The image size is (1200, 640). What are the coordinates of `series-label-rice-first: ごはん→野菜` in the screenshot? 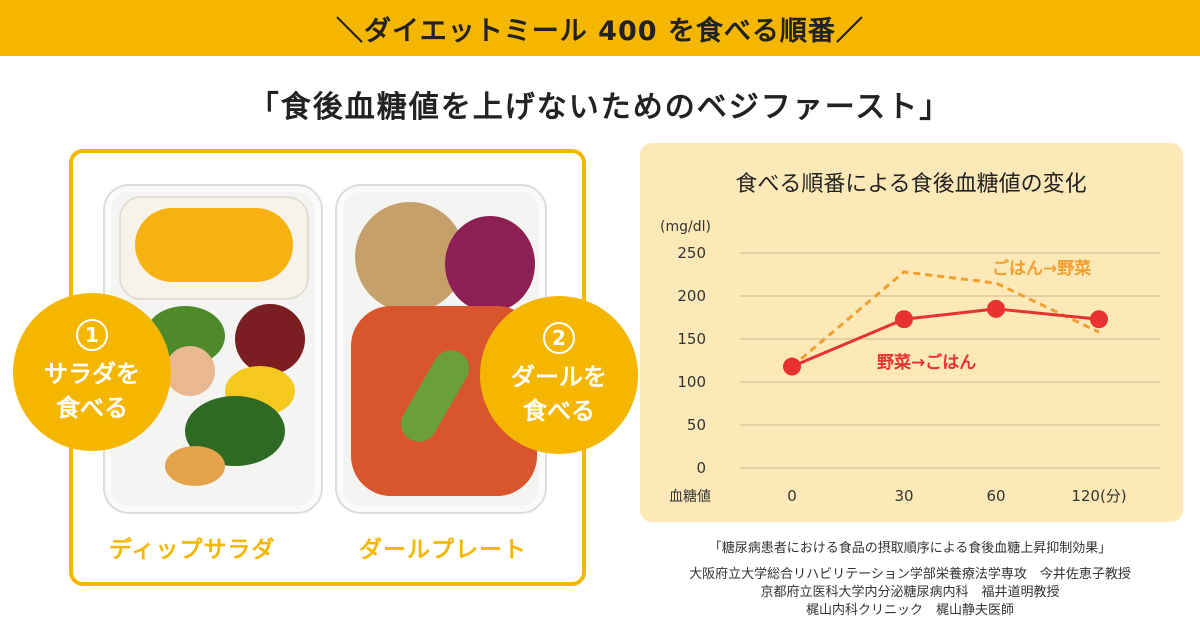 It's located at (1042, 268).